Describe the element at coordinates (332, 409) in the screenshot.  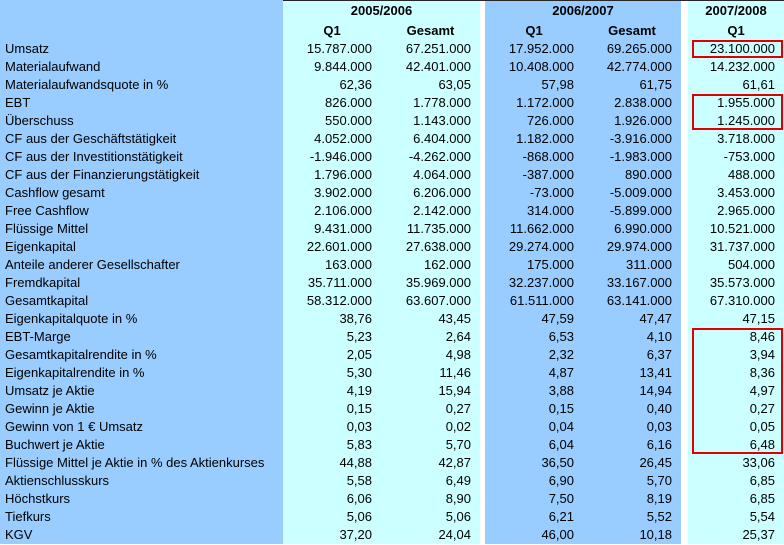
I see `cell-value: 0,15` at that location.